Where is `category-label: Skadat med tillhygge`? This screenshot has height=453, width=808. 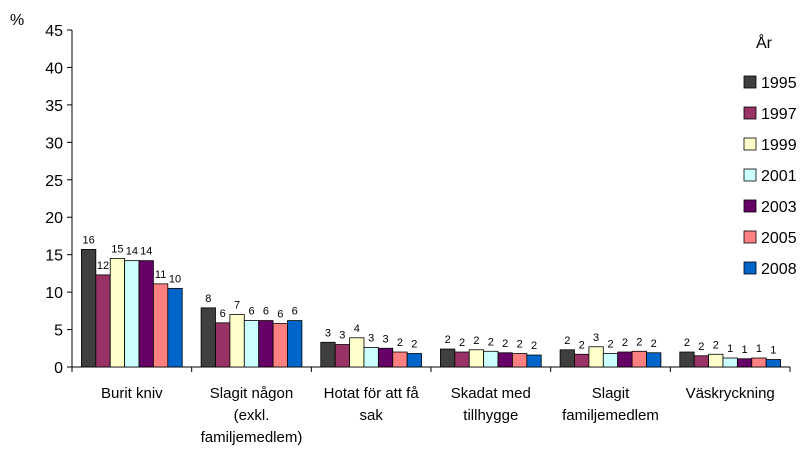
category-label: Skadat med tillhygge is located at coordinates (491, 404).